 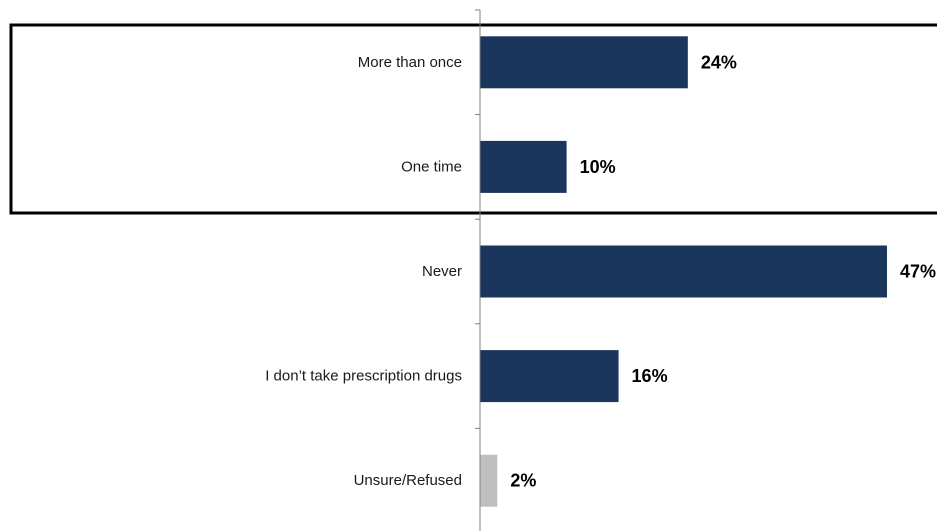 I want to click on bar-more-than-once, so click(x=584, y=62).